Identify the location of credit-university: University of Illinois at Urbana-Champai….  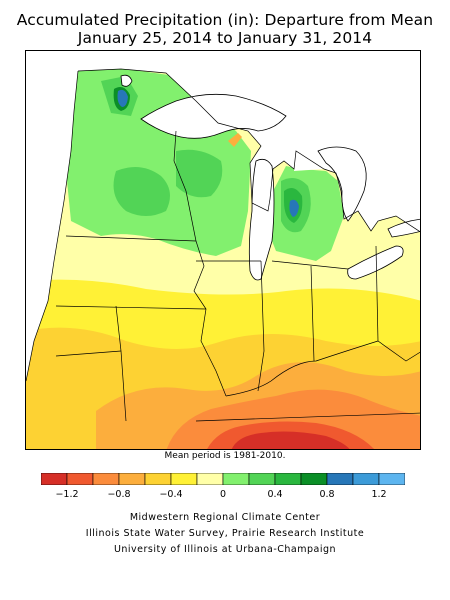
(225, 549).